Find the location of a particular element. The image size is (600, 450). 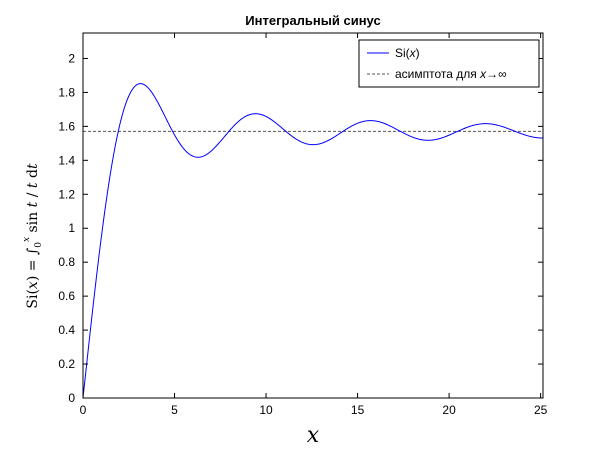

svg-text: Si(x) = ∫0x sin t / t dt is located at coordinates (33, 236).